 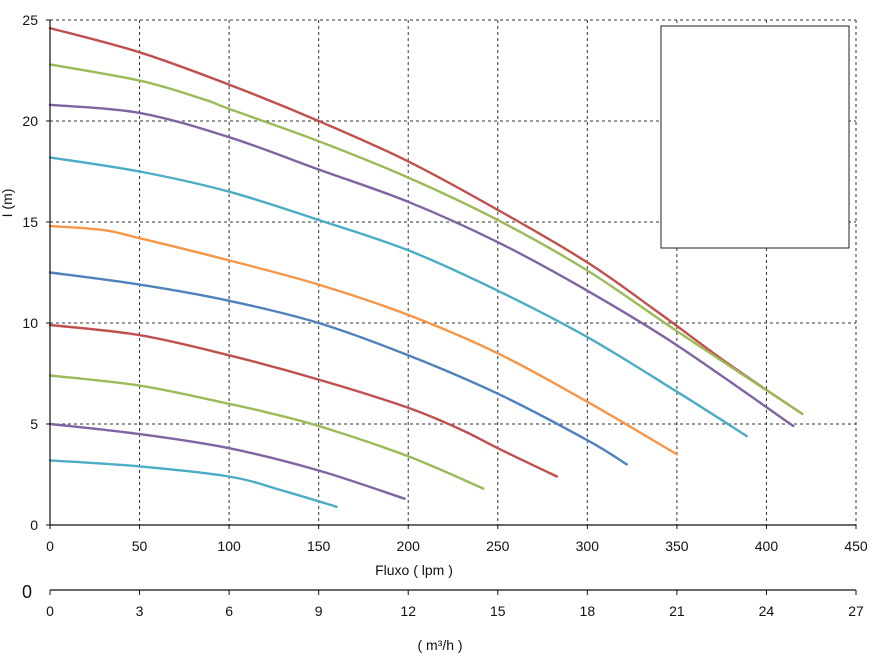 What do you see at coordinates (414, 570) in the screenshot?
I see `x-axis-title: Fluxo ( lpm )` at bounding box center [414, 570].